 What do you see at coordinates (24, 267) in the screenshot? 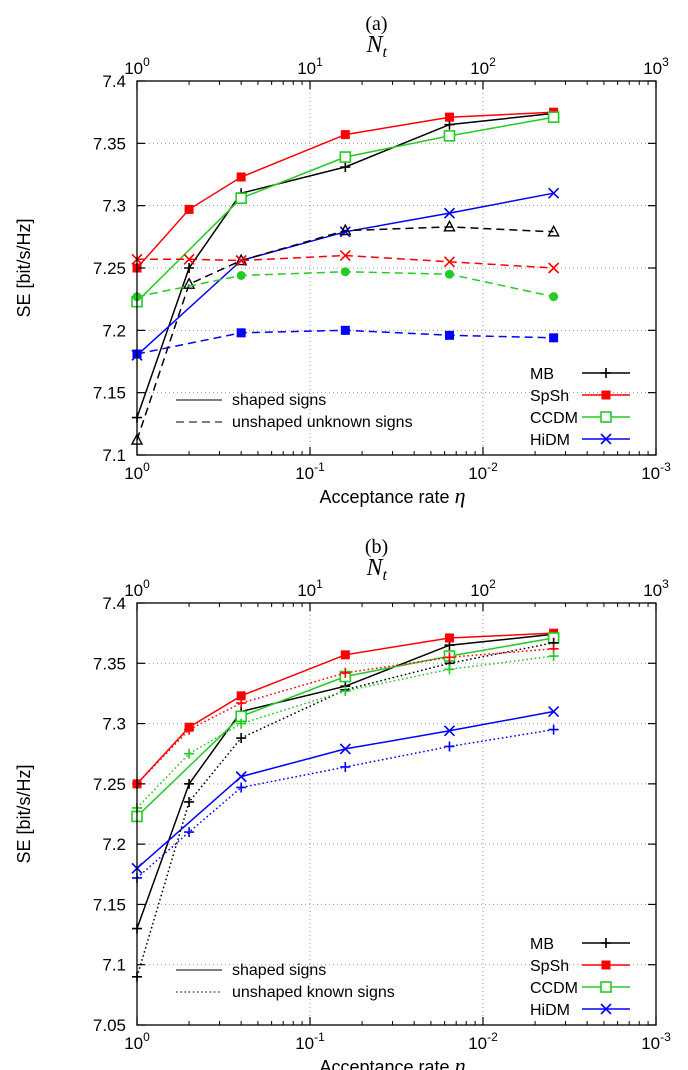
I see `y-axis-label: SE [bit/s/Hz]` at bounding box center [24, 267].